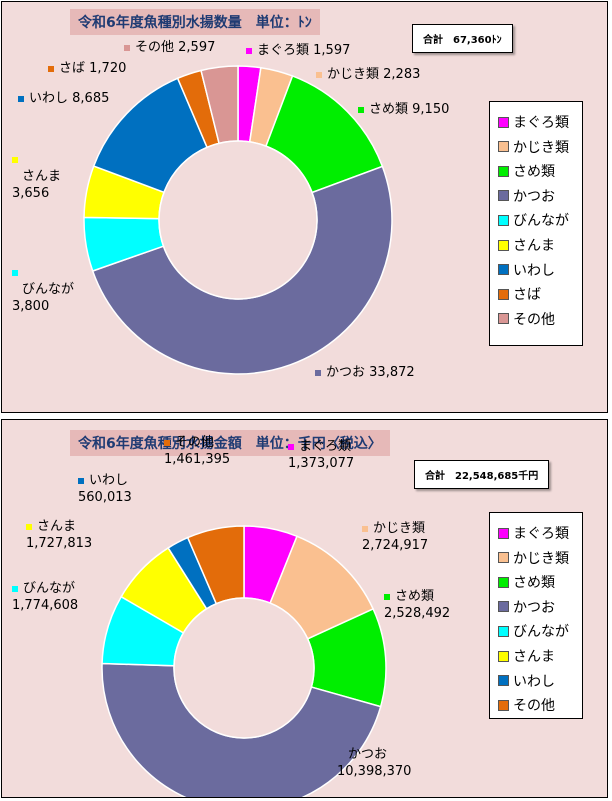  Describe the element at coordinates (482, 474) in the screenshot. I see `total-amount: 合計 22,548,685千円` at that location.